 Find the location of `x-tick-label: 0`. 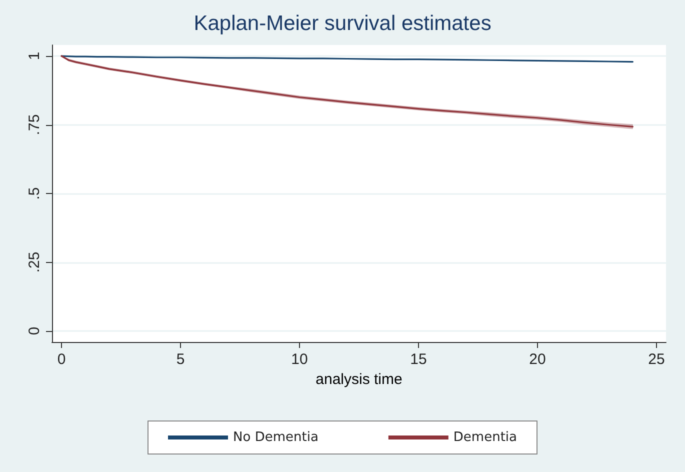

x-tick-label: 0 is located at coordinates (61, 359).